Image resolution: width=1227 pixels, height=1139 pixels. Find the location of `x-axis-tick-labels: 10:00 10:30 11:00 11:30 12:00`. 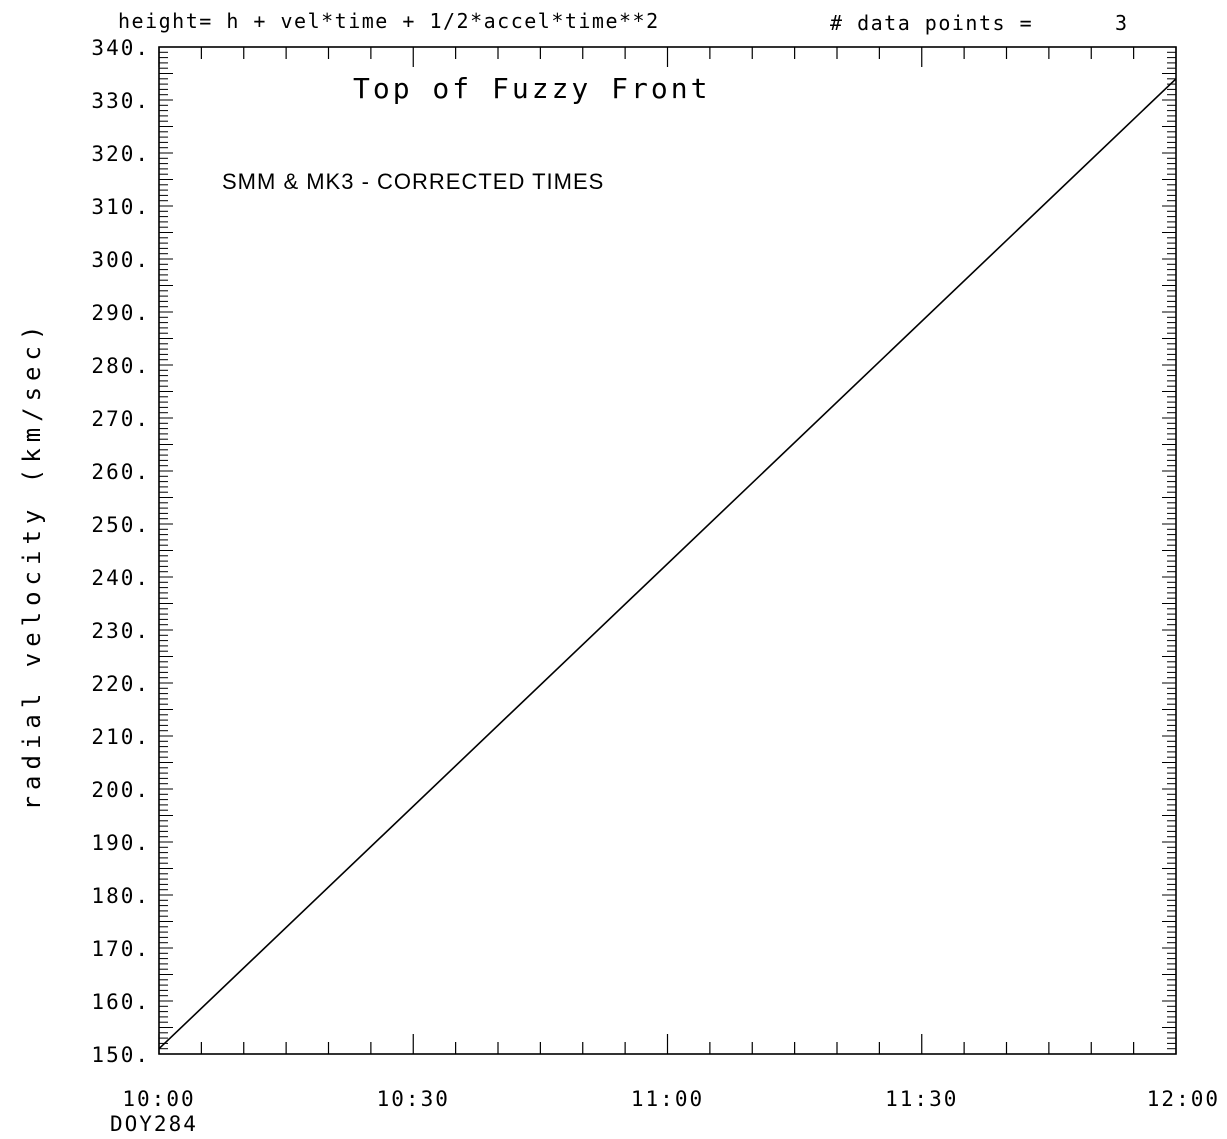

x-axis-tick-labels: 10:00 10:30 11:00 11:30 12:00 is located at coordinates (671, 1099).